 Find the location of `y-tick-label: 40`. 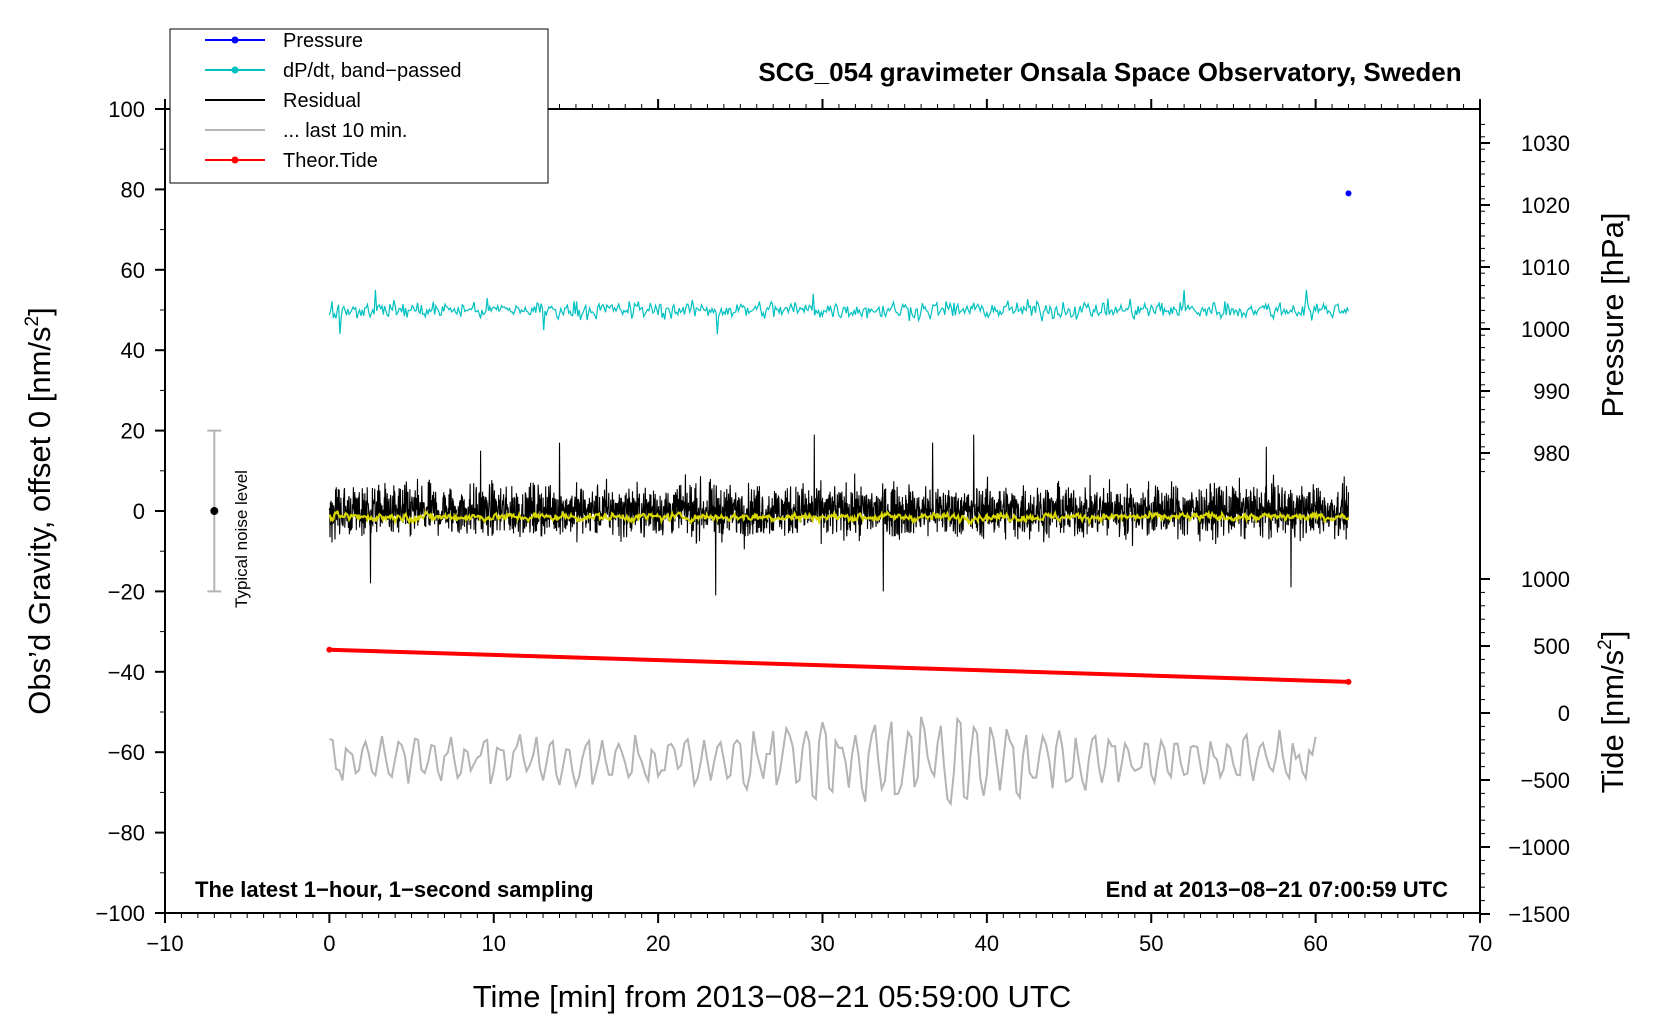

y-tick-label: 40 is located at coordinates (133, 350).